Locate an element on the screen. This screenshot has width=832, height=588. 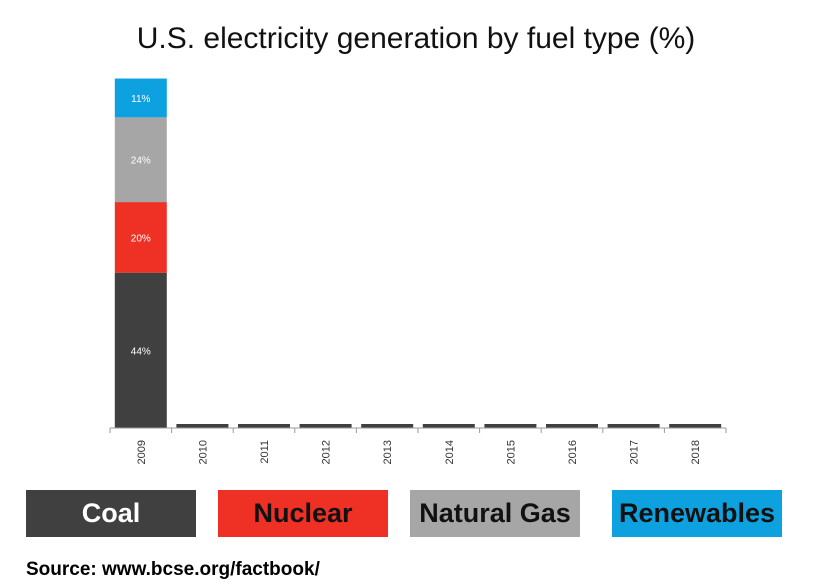
bar-renewables-2009 is located at coordinates (140, 98).